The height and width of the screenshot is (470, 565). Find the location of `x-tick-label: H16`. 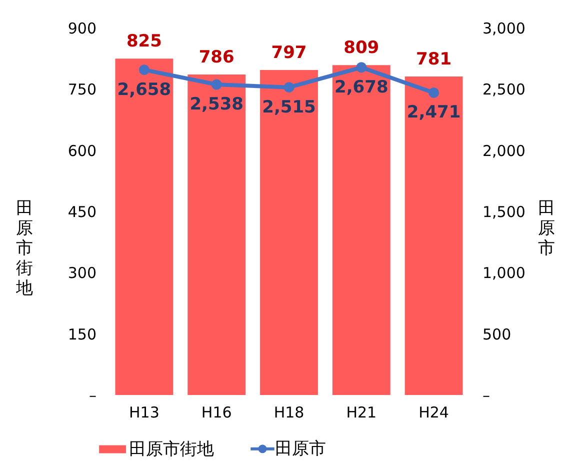

x-tick-label: H16 is located at coordinates (216, 413).